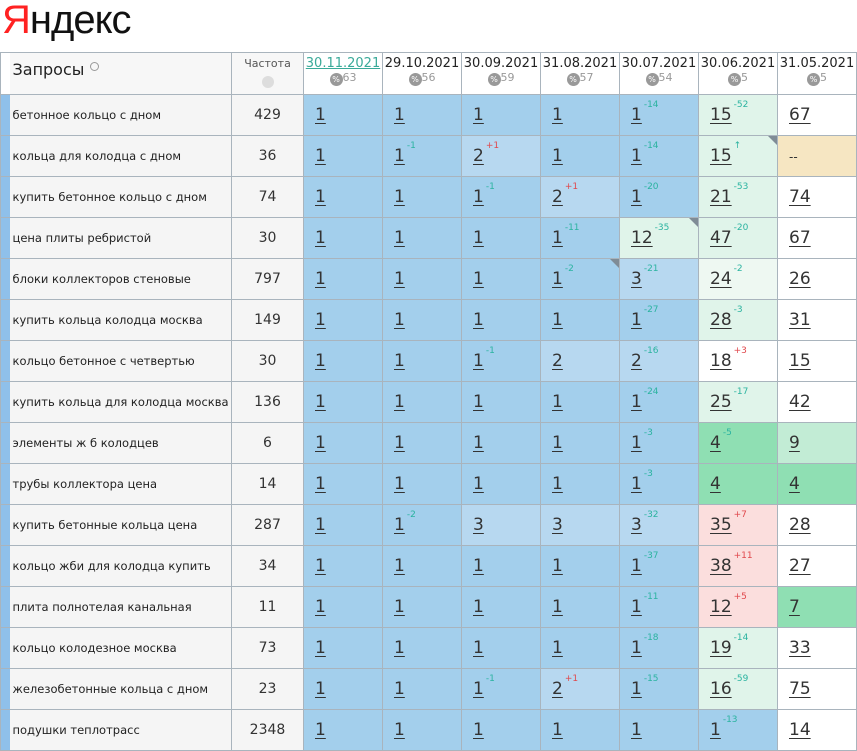 This screenshot has height=751, width=857. What do you see at coordinates (422, 73) in the screenshot?
I see `date-column-header: 29.10.2021% 56` at bounding box center [422, 73].